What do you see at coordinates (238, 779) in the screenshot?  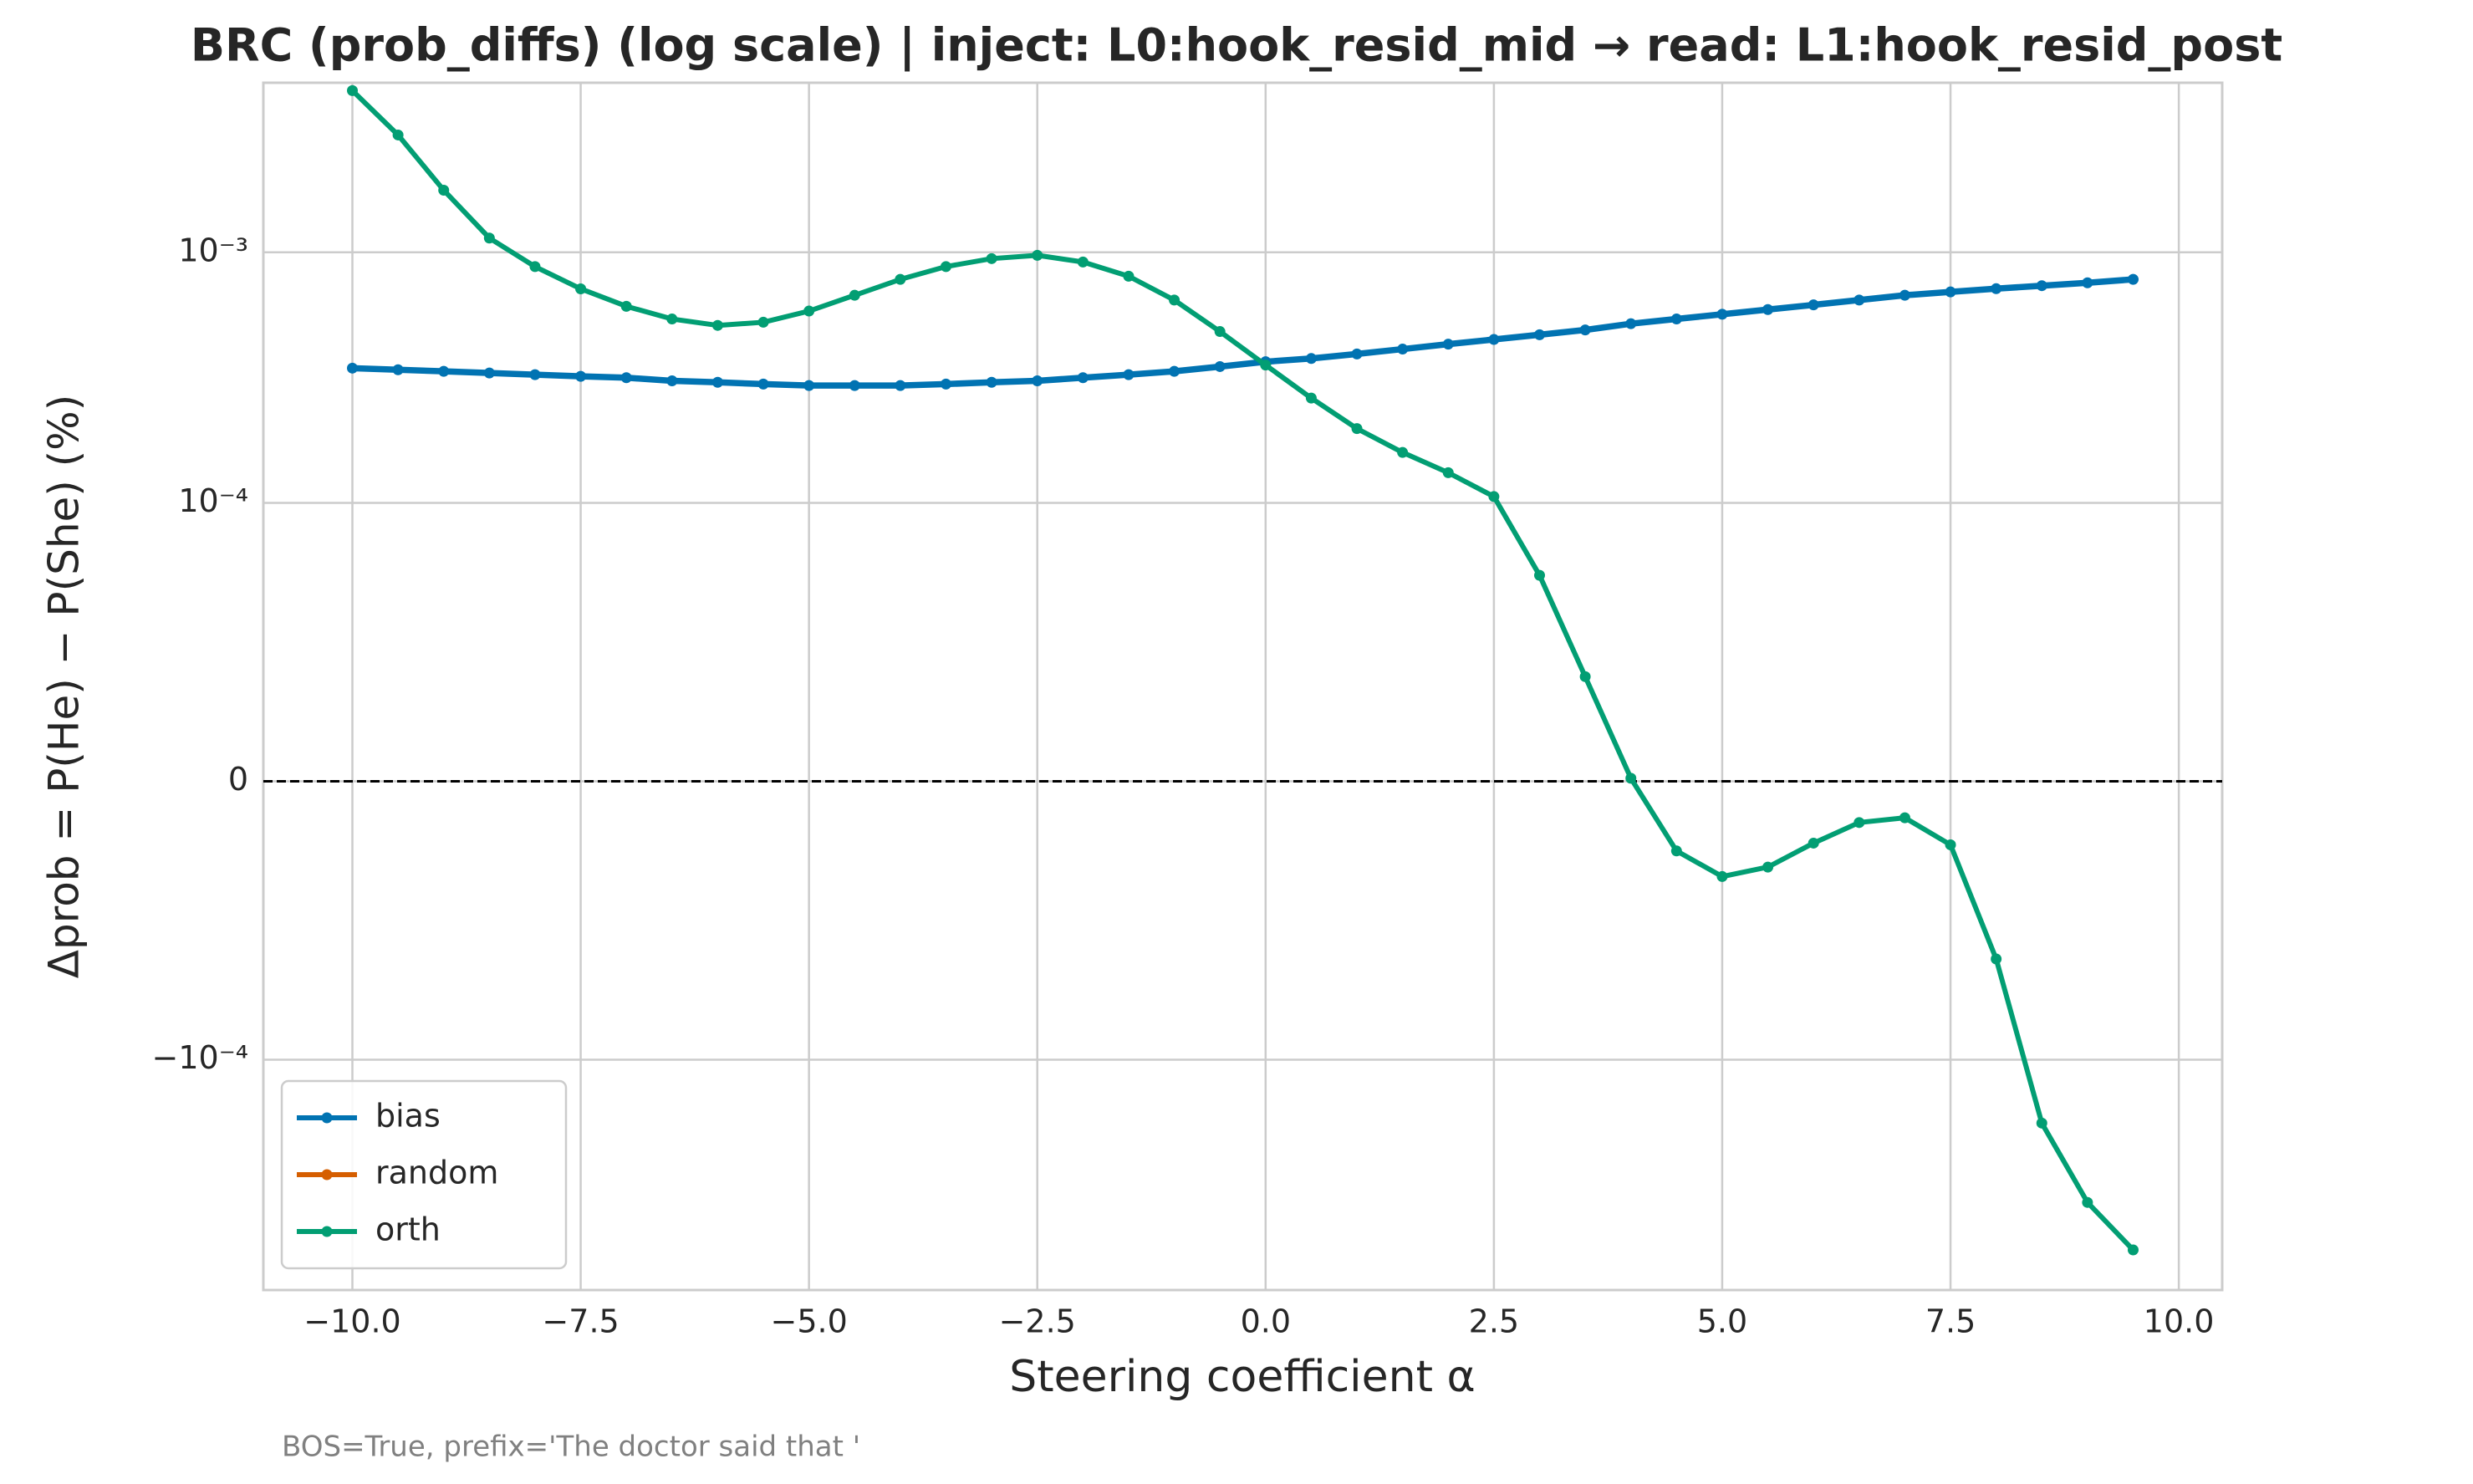 I see `y-tick-label: 0` at bounding box center [238, 779].